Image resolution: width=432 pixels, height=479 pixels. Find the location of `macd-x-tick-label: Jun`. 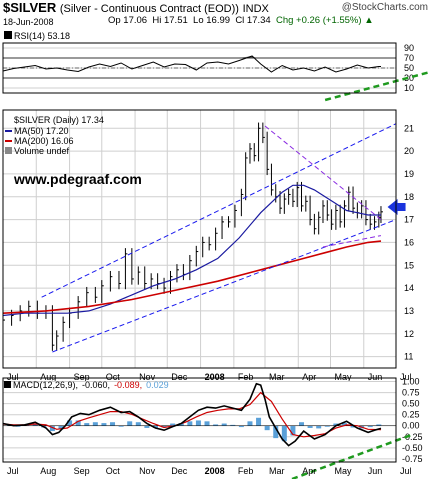

macd-x-tick-label: Jun is located at coordinates (375, 471).